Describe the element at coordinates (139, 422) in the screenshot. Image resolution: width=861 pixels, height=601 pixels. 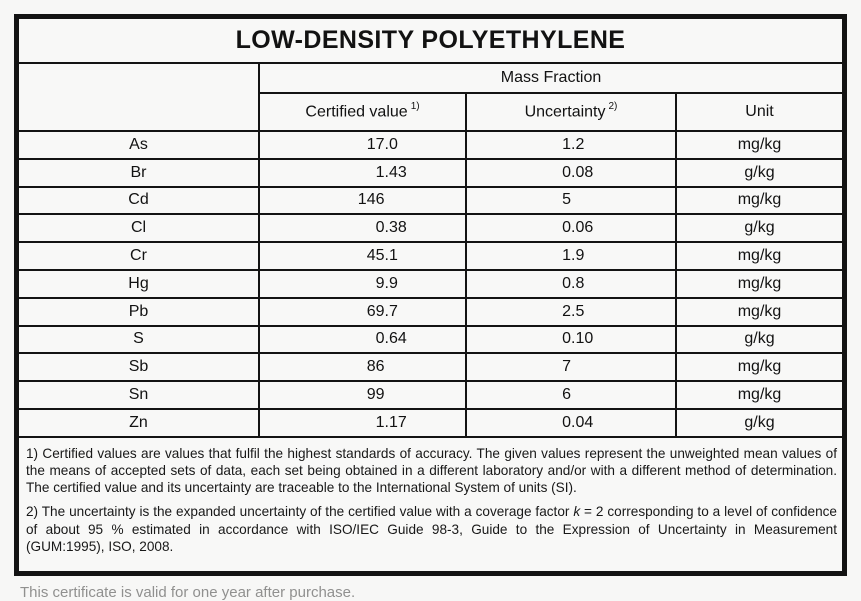
I see `element-symbol: Zn` at that location.